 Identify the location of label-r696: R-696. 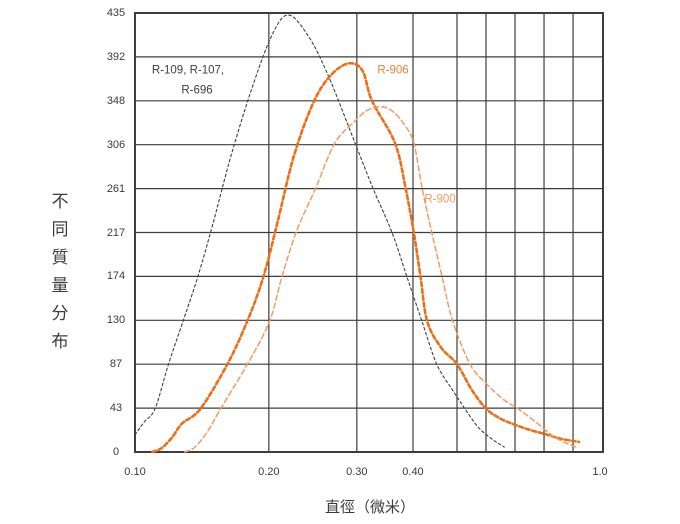
(197, 90).